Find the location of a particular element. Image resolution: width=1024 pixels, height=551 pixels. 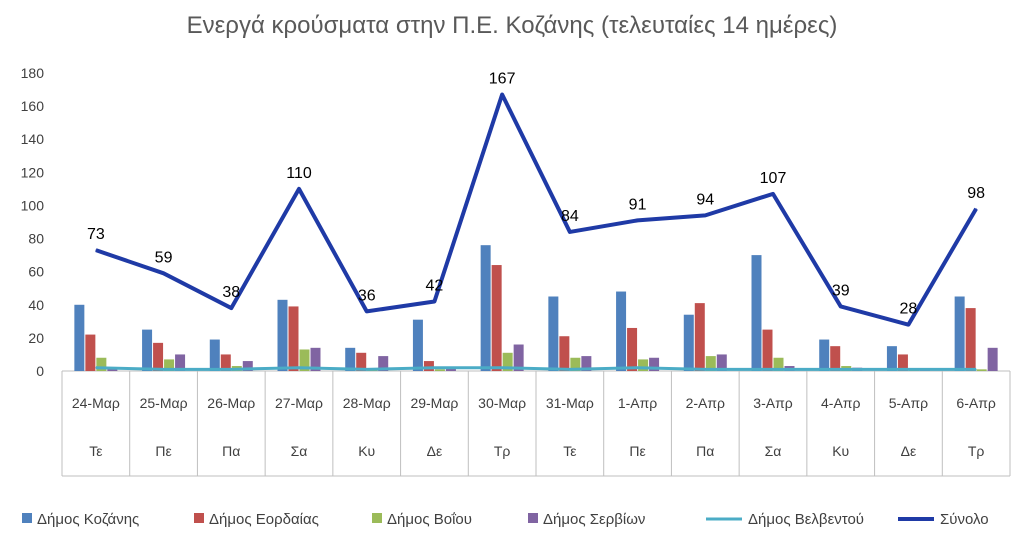

data-label: 42 is located at coordinates (435, 285).